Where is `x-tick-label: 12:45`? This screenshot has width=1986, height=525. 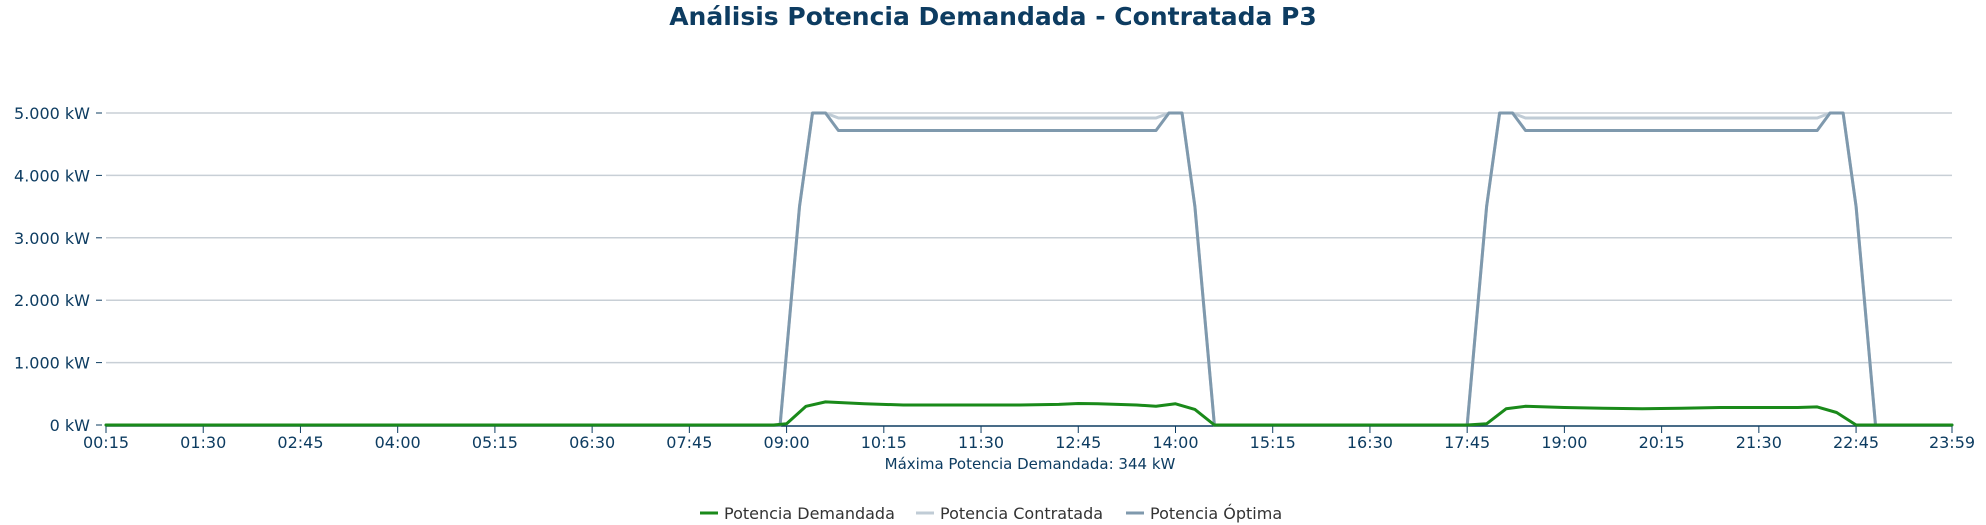 x-tick-label: 12:45 is located at coordinates (1078, 442).